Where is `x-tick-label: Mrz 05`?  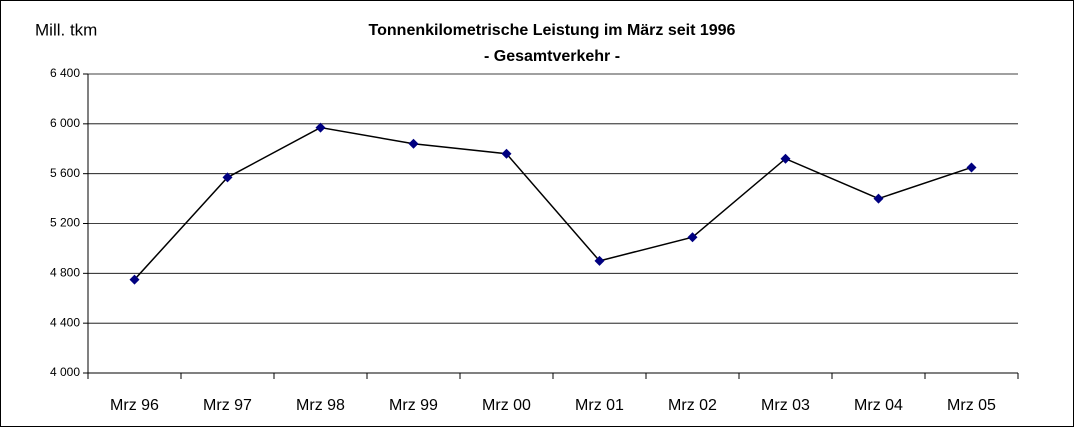
x-tick-label: Mrz 05 is located at coordinates (971, 405).